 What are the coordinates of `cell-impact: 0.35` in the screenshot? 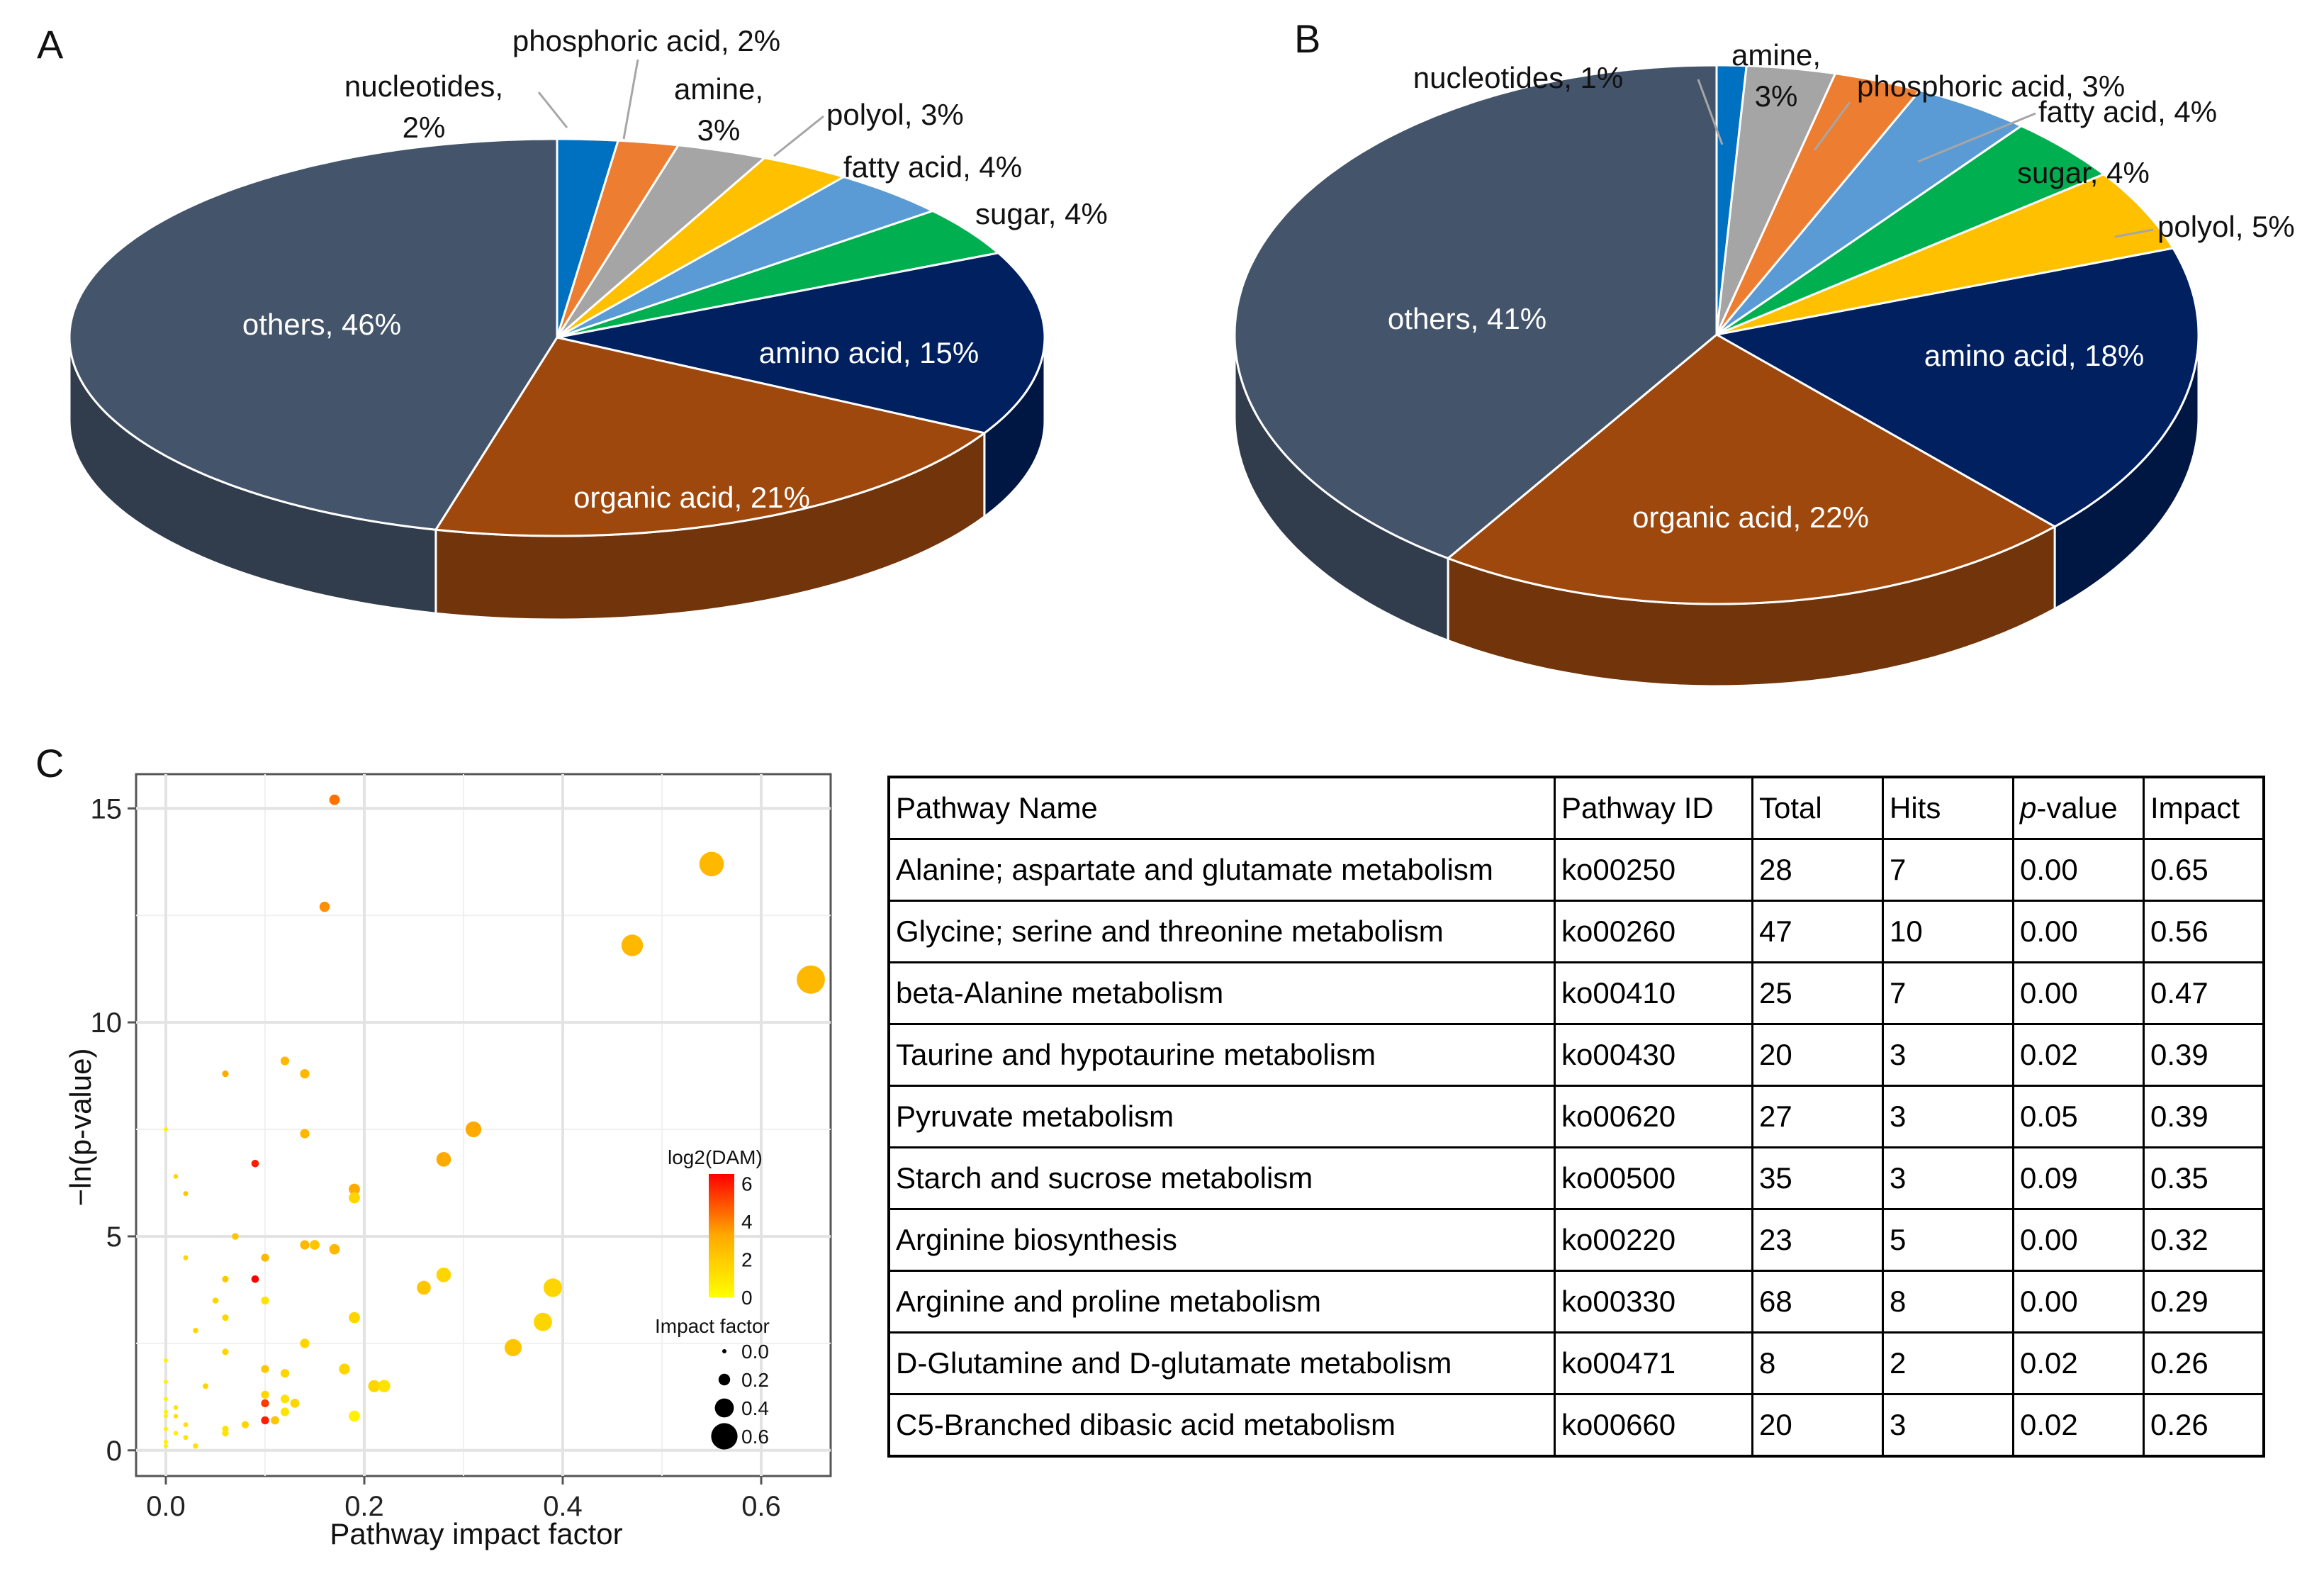 It's located at (2204, 1178).